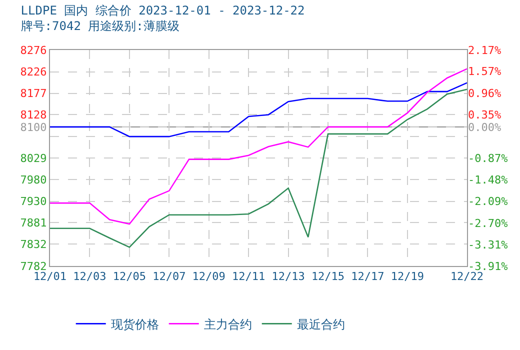 This screenshot has width=520, height=350. What do you see at coordinates (249, 277) in the screenshot?
I see `x-tick-label: 12/11` at bounding box center [249, 277].